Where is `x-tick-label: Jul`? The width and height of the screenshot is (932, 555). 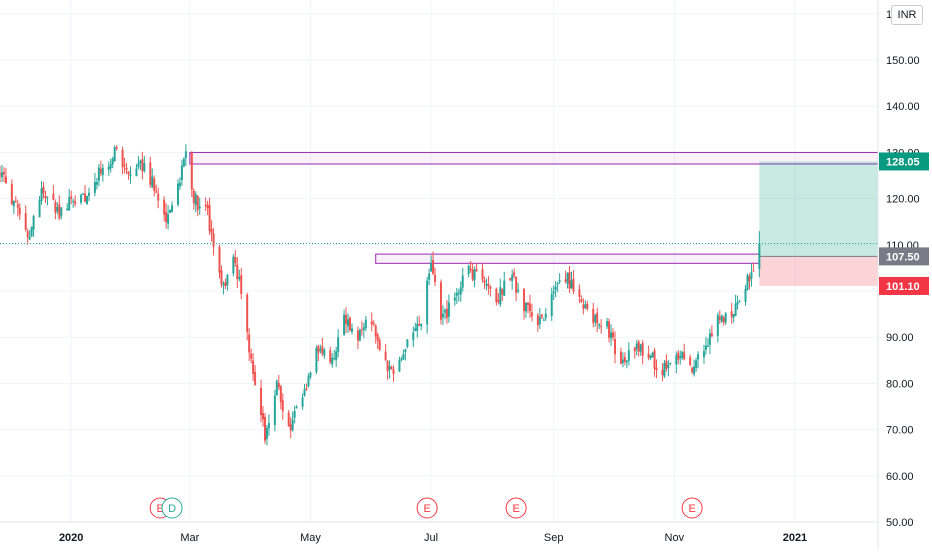 x-tick-label: Jul is located at coordinates (431, 538).